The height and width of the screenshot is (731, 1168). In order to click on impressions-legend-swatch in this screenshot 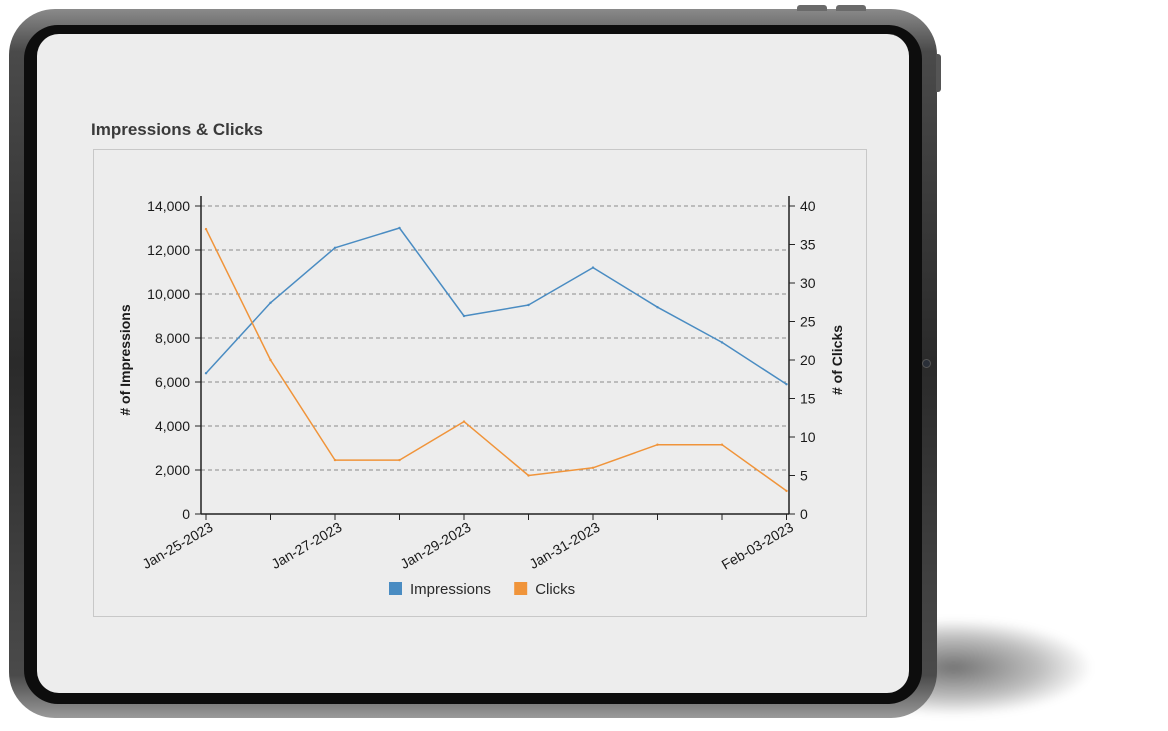, I will do `click(395, 588)`.